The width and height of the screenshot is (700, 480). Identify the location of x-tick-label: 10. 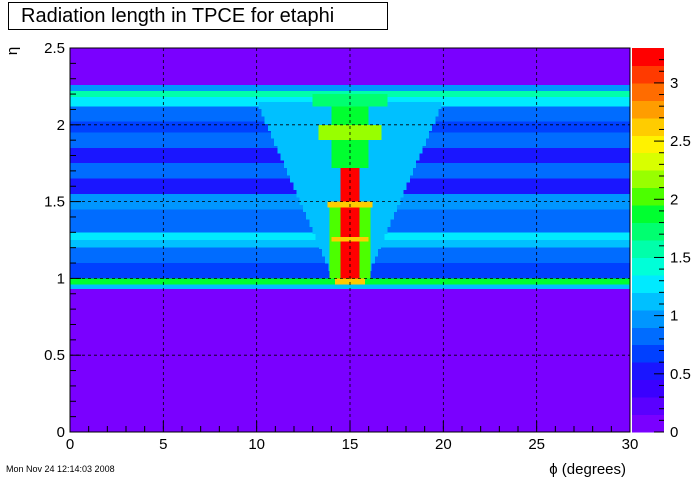
(256, 444).